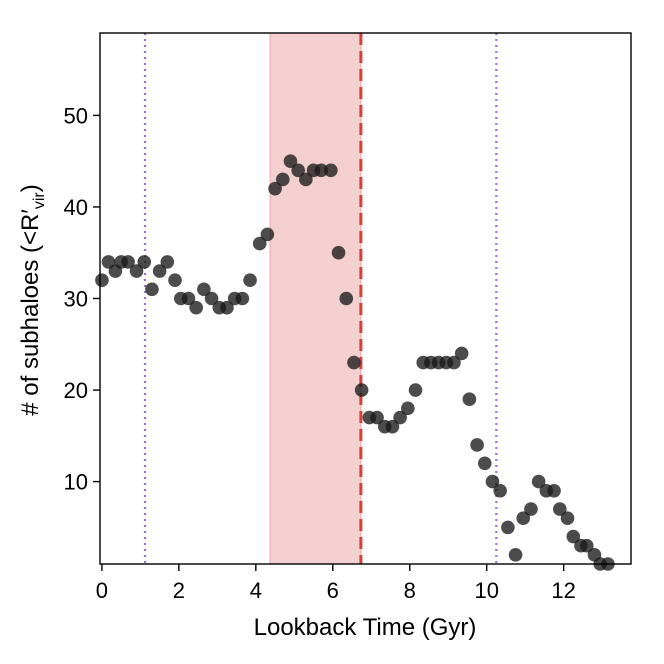  I want to click on y-axis-label-subscript: vir, so click(39, 201).